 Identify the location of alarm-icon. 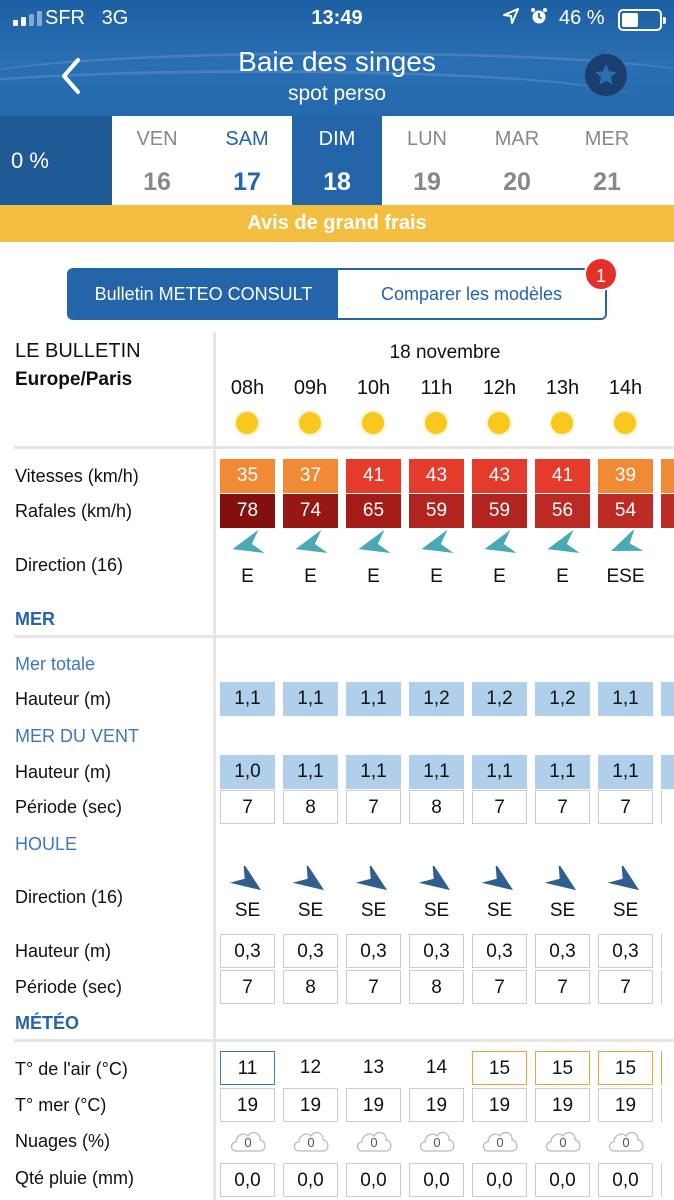
(539, 19).